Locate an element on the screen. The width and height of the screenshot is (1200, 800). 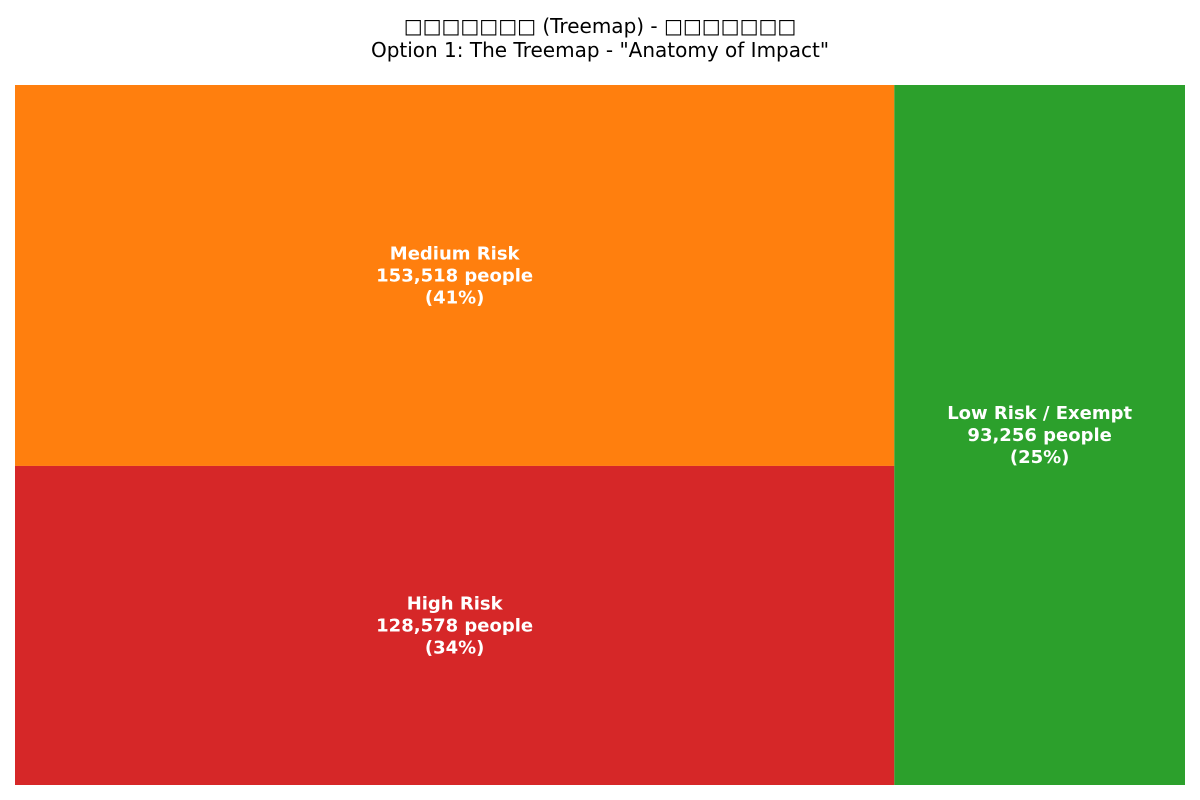
tile-name: Low Risk / Exempt is located at coordinates (1039, 413).